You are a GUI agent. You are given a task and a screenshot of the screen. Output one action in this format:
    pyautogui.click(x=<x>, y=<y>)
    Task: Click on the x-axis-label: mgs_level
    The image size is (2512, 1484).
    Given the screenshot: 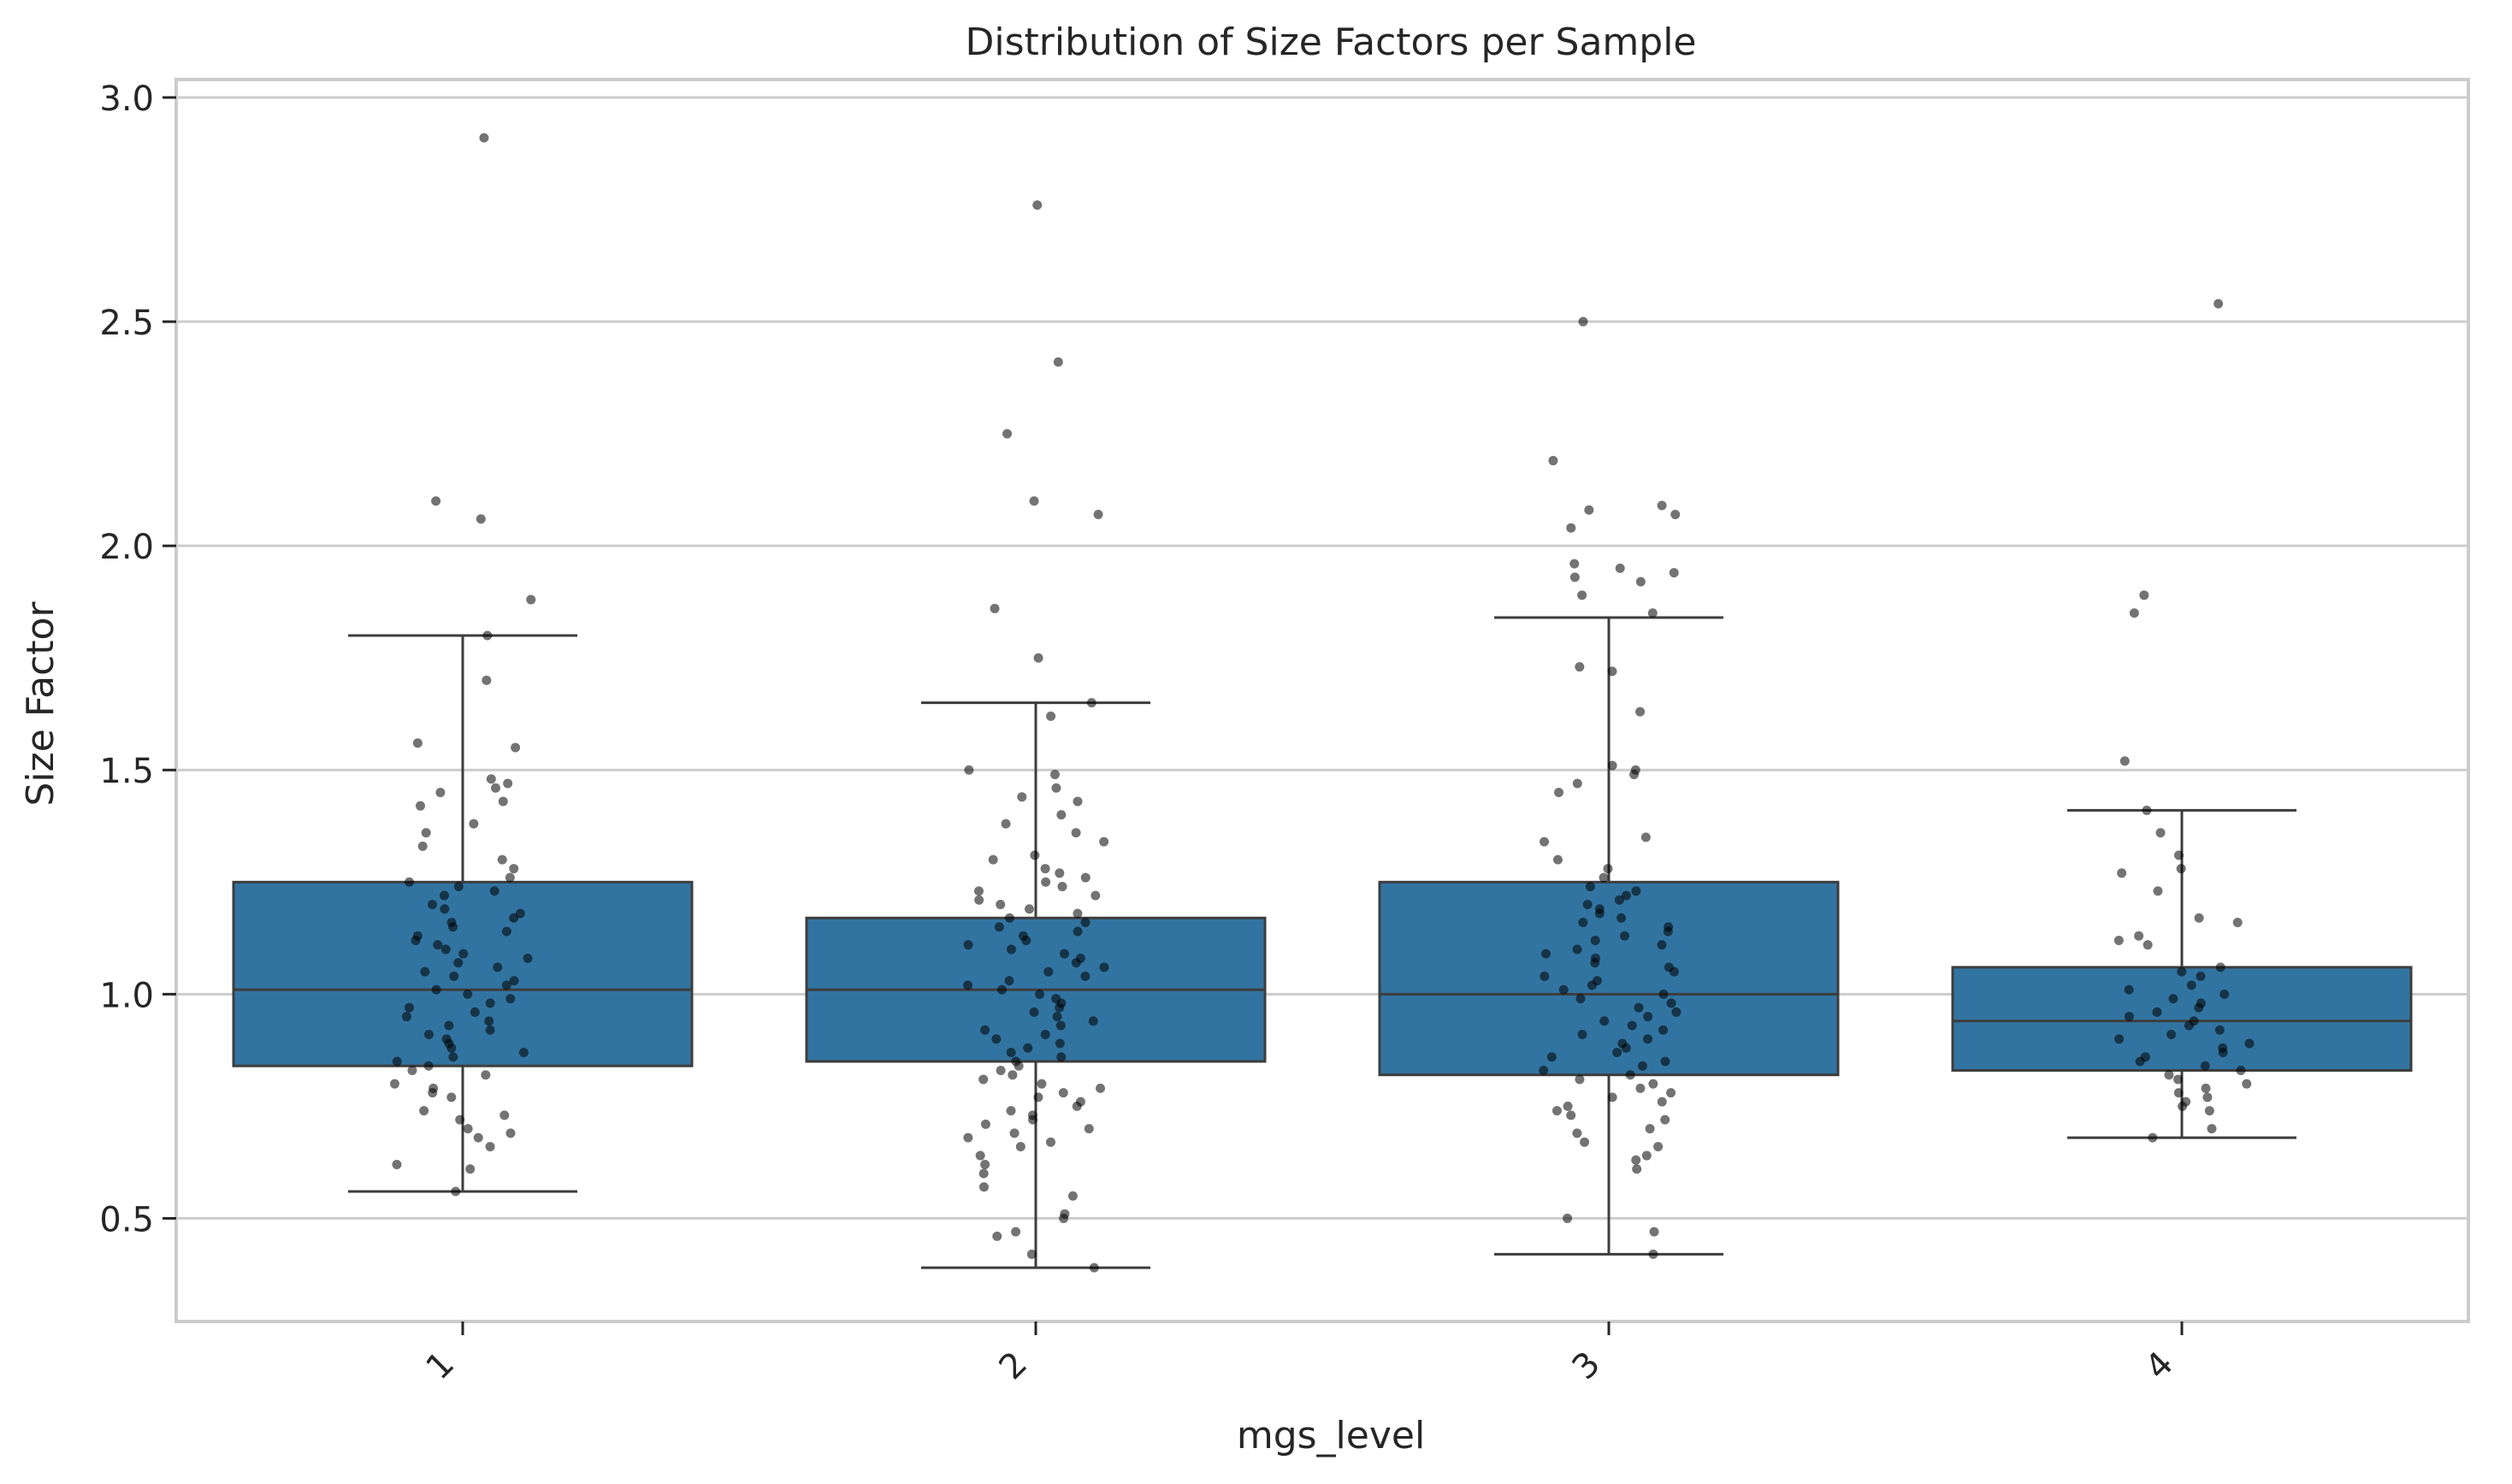 What is the action you would take?
    pyautogui.click(x=1331, y=1435)
    